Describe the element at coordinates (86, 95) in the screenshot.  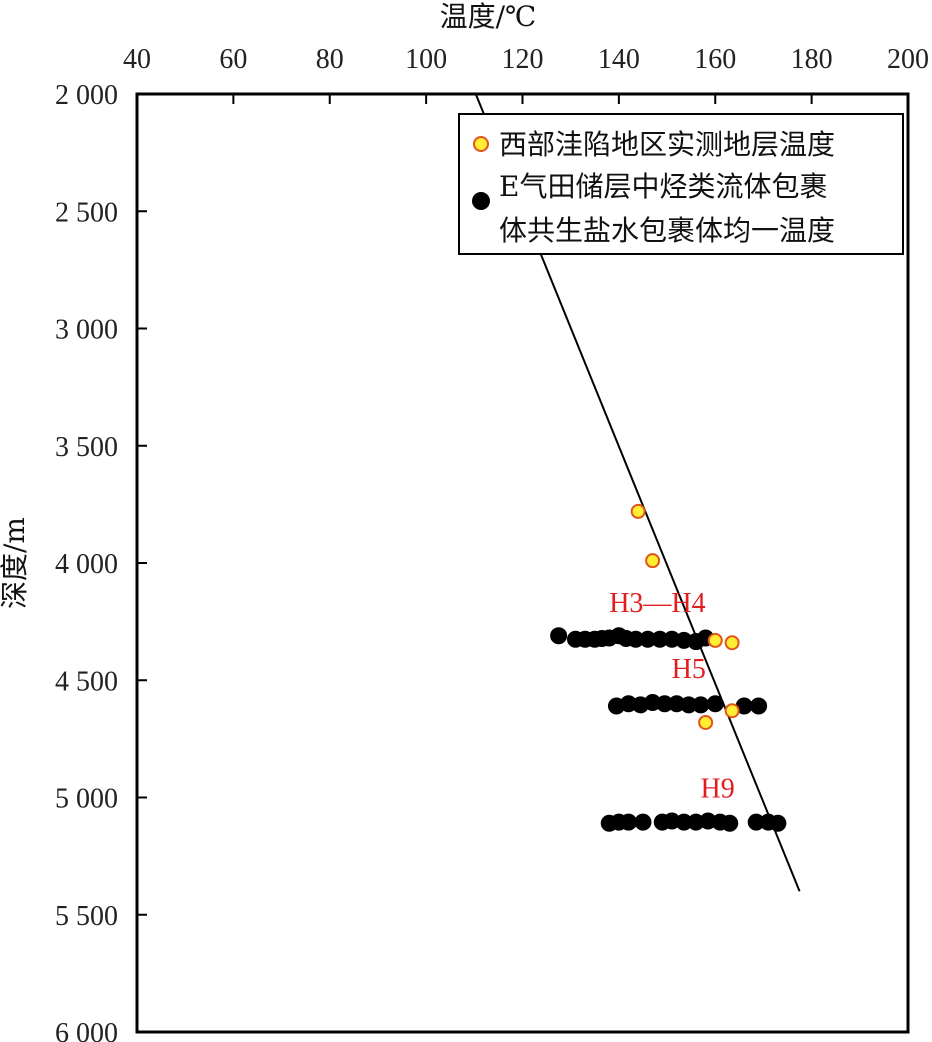
I see `y-tick-label: 2 000` at that location.